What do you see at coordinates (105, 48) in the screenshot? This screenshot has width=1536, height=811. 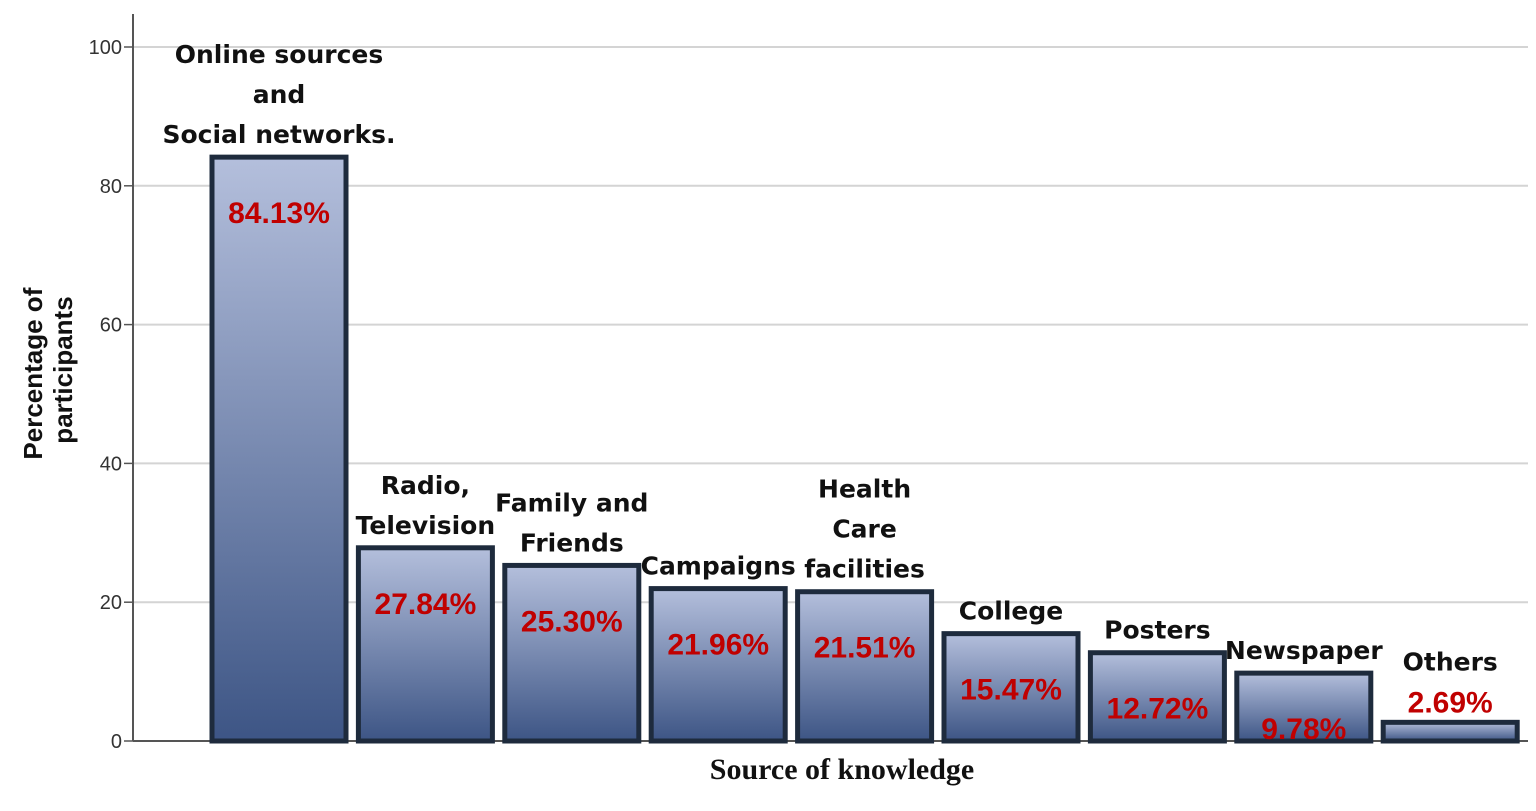 I see `y-tick-label: 100` at bounding box center [105, 48].